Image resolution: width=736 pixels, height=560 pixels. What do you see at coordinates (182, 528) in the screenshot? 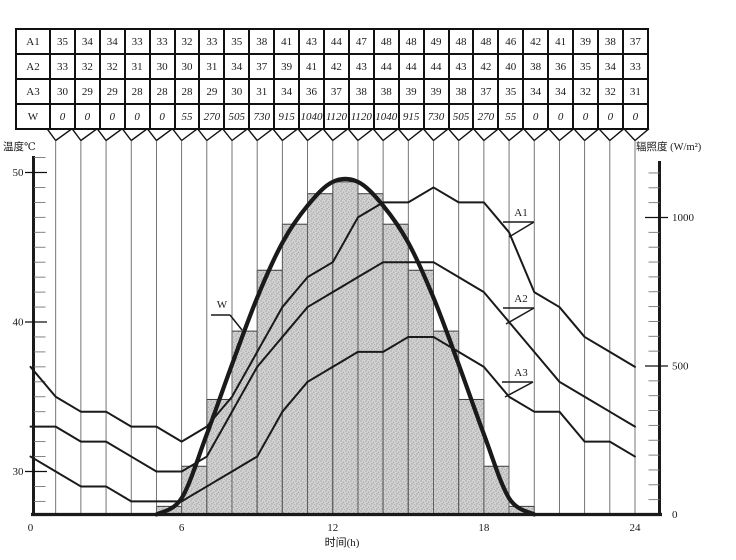
I see `x-tick-label: 6` at bounding box center [182, 528].